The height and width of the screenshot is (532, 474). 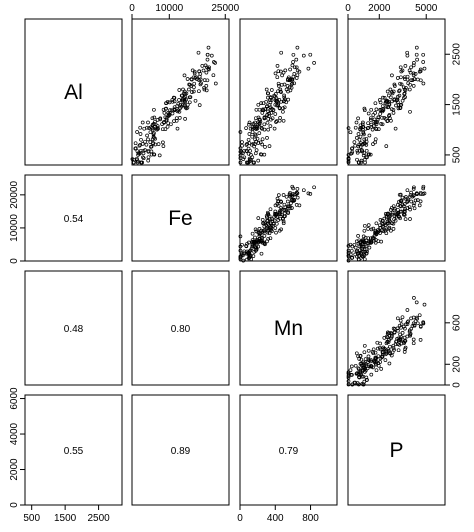 What do you see at coordinates (456, 363) in the screenshot?
I see `tick-label: 200` at bounding box center [456, 363].